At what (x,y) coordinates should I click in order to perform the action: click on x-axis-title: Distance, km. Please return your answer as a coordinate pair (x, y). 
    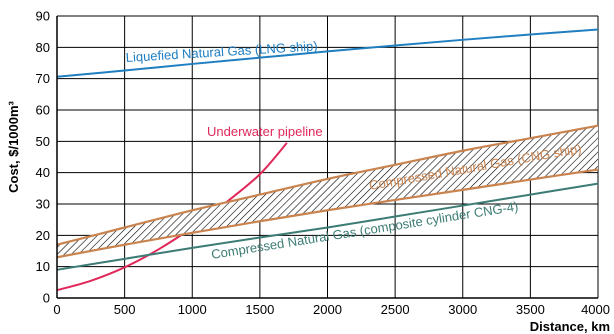
    Looking at the image, I should click on (570, 326).